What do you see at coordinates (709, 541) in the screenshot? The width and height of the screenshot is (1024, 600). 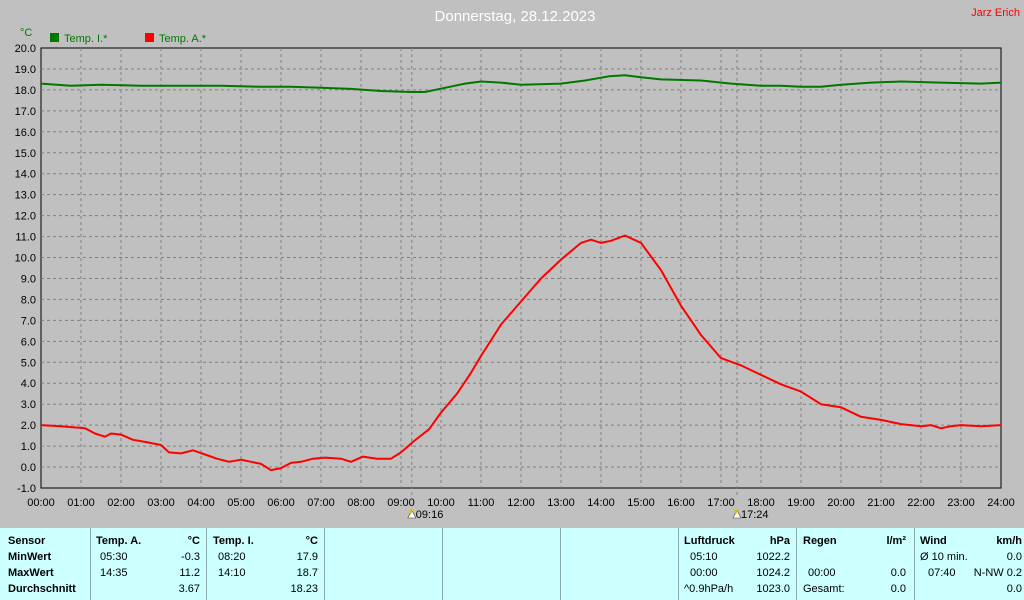 I see `pressure-header: Luftdruck` at bounding box center [709, 541].